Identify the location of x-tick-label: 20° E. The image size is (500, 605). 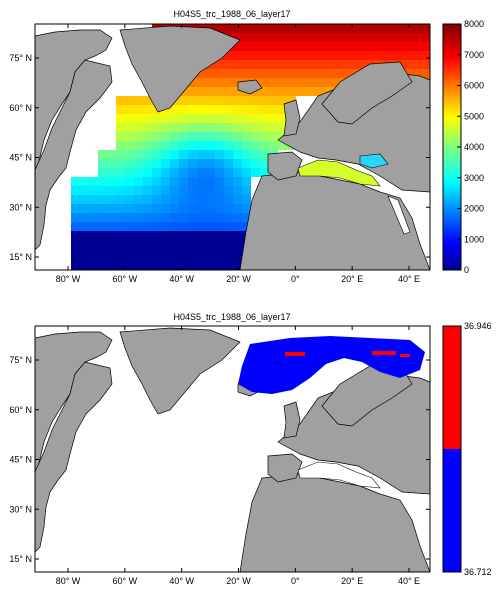
(352, 581).